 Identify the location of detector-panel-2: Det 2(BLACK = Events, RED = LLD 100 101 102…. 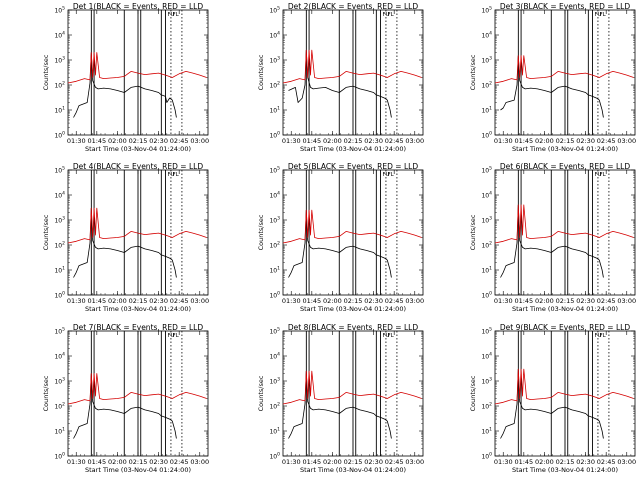
(340, 77).